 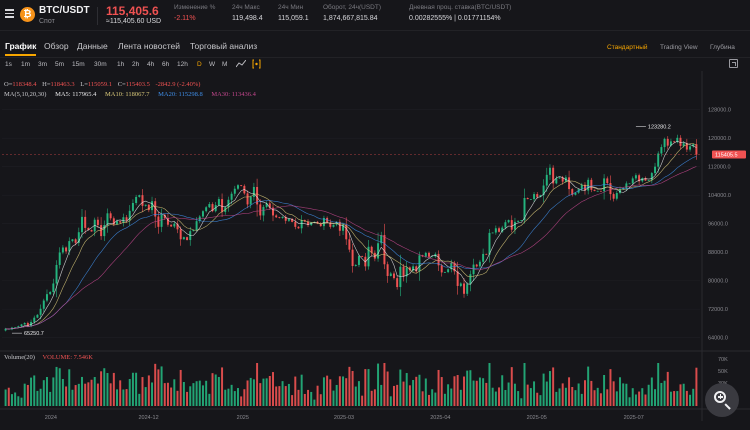 I want to click on timeframe-15m: 15m, so click(x=78, y=64).